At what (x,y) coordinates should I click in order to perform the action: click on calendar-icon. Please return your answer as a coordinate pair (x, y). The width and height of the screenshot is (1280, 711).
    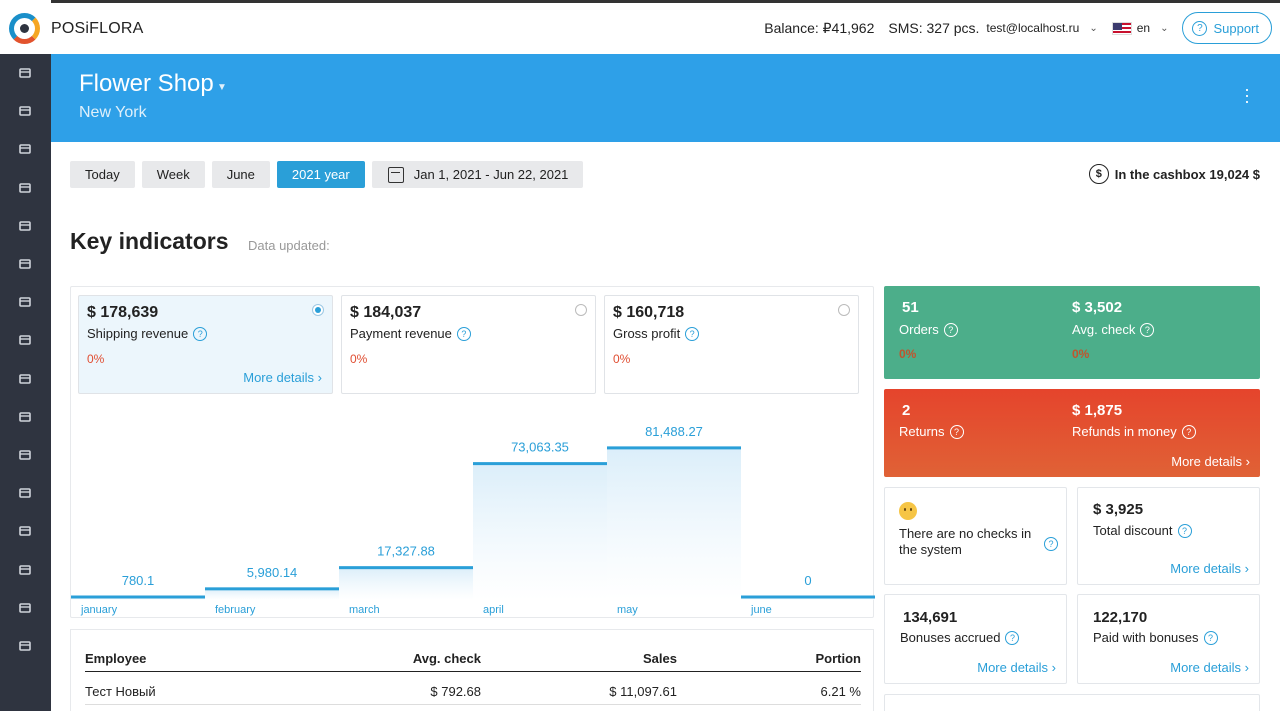
    Looking at the image, I should click on (25, 149).